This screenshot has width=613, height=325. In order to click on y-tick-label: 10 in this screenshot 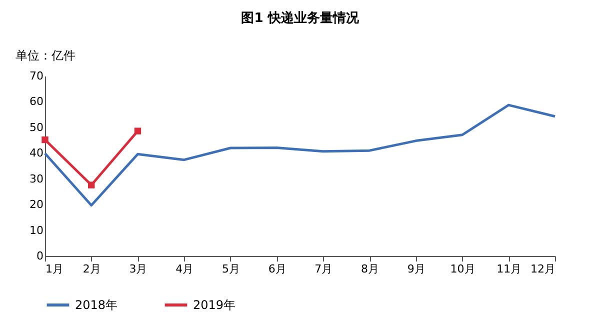, I will do `click(37, 230)`.